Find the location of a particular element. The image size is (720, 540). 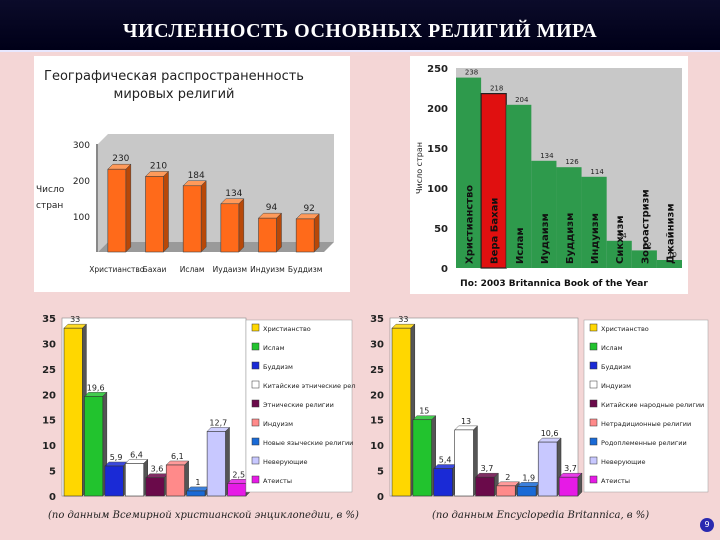

y-tick-label: 30 is located at coordinates (377, 344).